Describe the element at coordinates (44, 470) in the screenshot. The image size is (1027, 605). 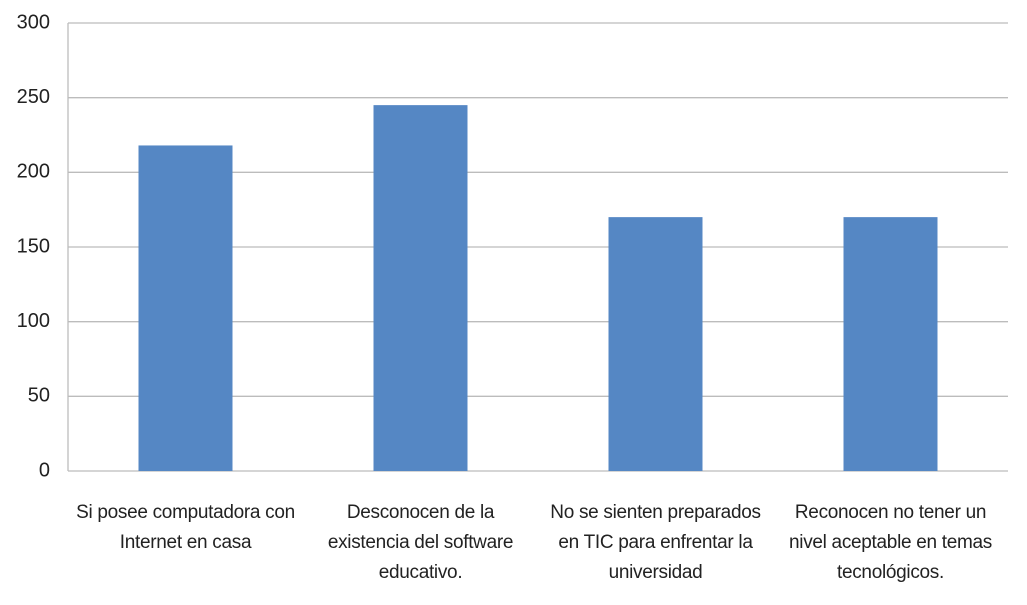
I see `y-tick-label: 0` at that location.